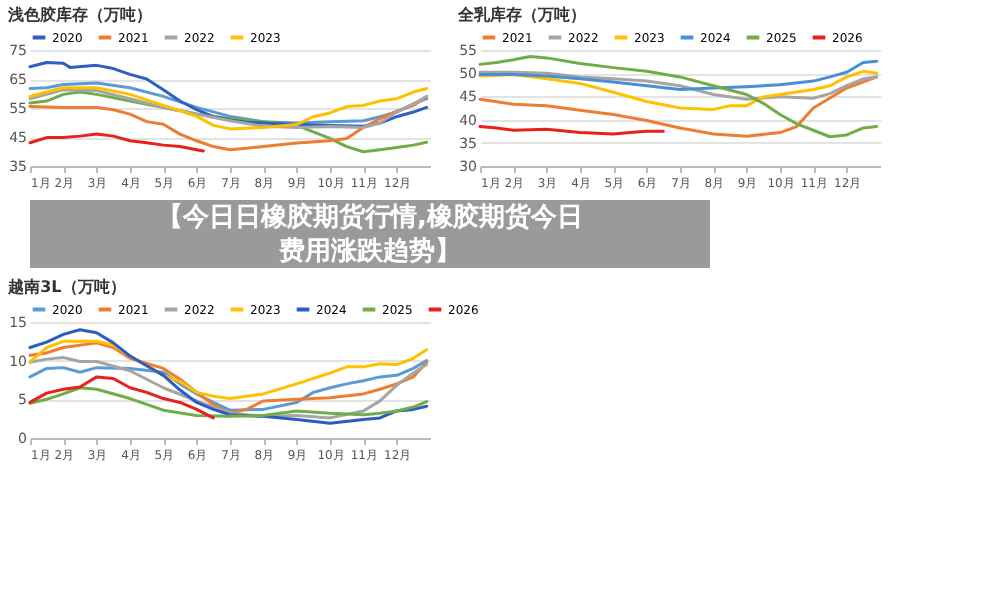 The width and height of the screenshot is (1000, 590). Describe the element at coordinates (79, 14) in the screenshot. I see `chart-title: 浅色胶库存（万吨）` at that location.